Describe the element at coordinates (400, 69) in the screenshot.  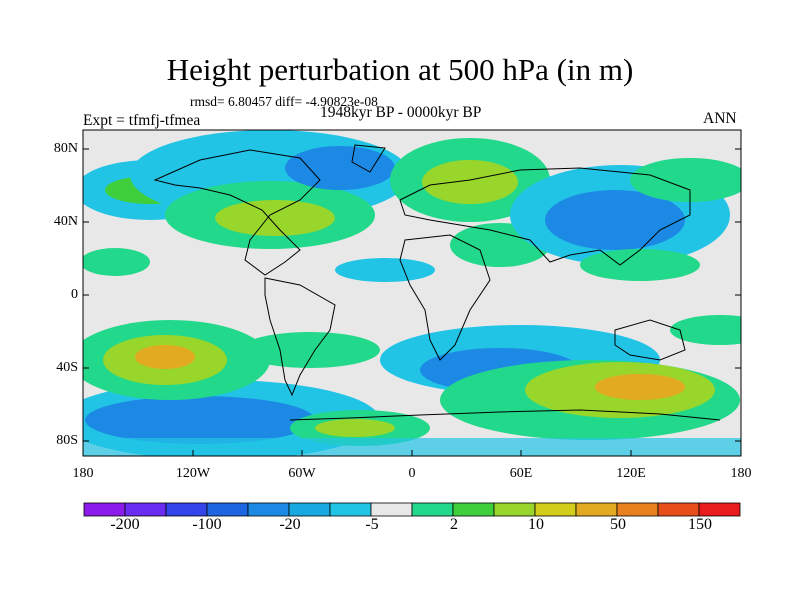
I see `map-title: Height perturbation at 500 hPa (in m)` at that location.